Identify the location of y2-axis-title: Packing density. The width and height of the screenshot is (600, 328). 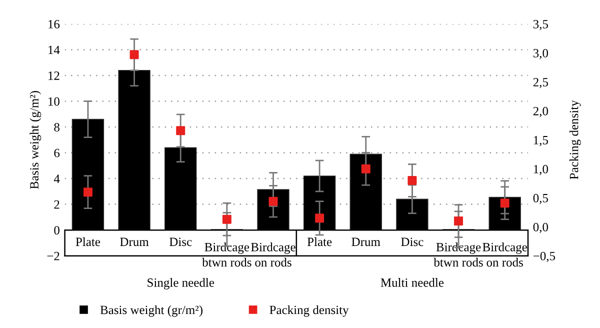
(575, 140).